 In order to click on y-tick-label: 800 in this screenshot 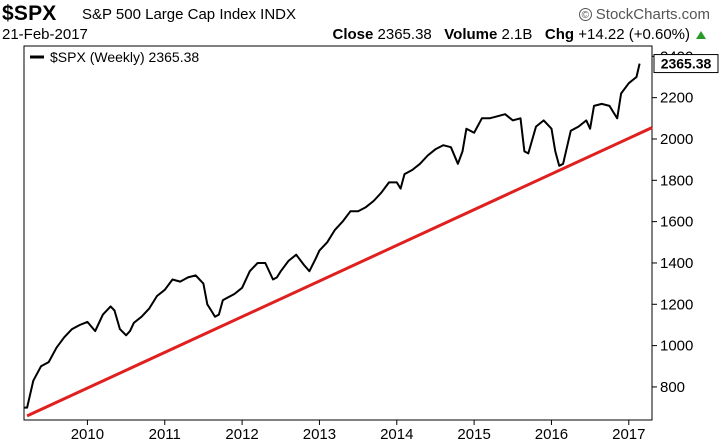, I will do `click(672, 387)`.